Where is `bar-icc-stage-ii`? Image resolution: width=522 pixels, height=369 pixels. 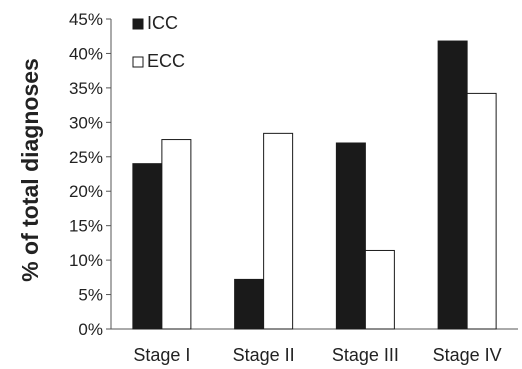
bar-icc-stage-ii is located at coordinates (249, 304).